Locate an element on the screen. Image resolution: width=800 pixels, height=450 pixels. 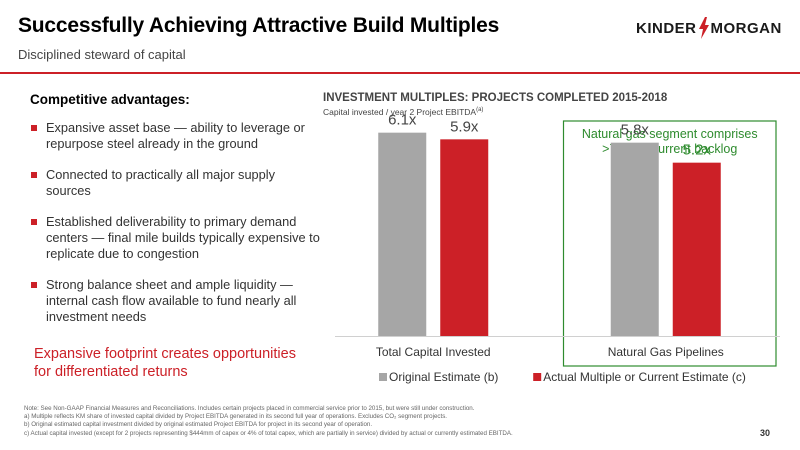
lightning-bolt-icon is located at coordinates (703, 28).